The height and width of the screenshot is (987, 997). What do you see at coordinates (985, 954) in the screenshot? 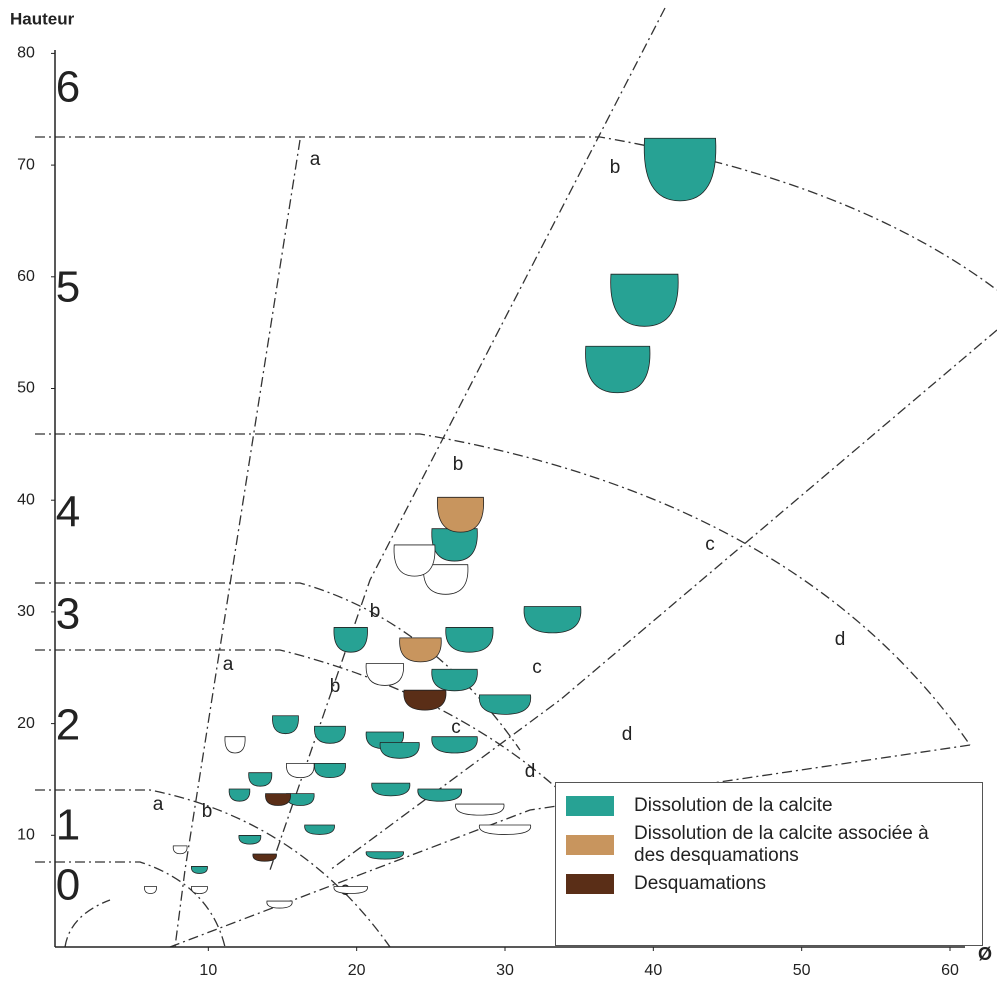
I see `x-axis-label: Ø` at bounding box center [985, 954].